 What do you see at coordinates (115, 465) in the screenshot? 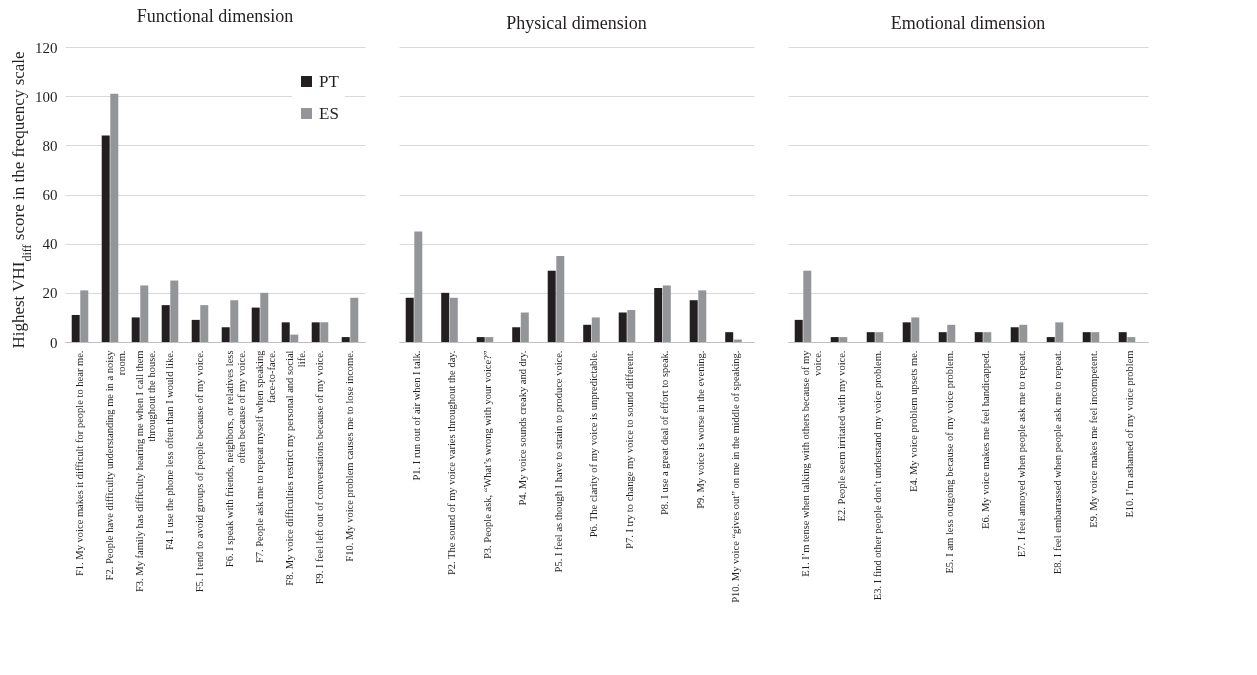
I see `x-tick-label: F2. People have difficulty understanding me in a noisy room.` at bounding box center [115, 465].